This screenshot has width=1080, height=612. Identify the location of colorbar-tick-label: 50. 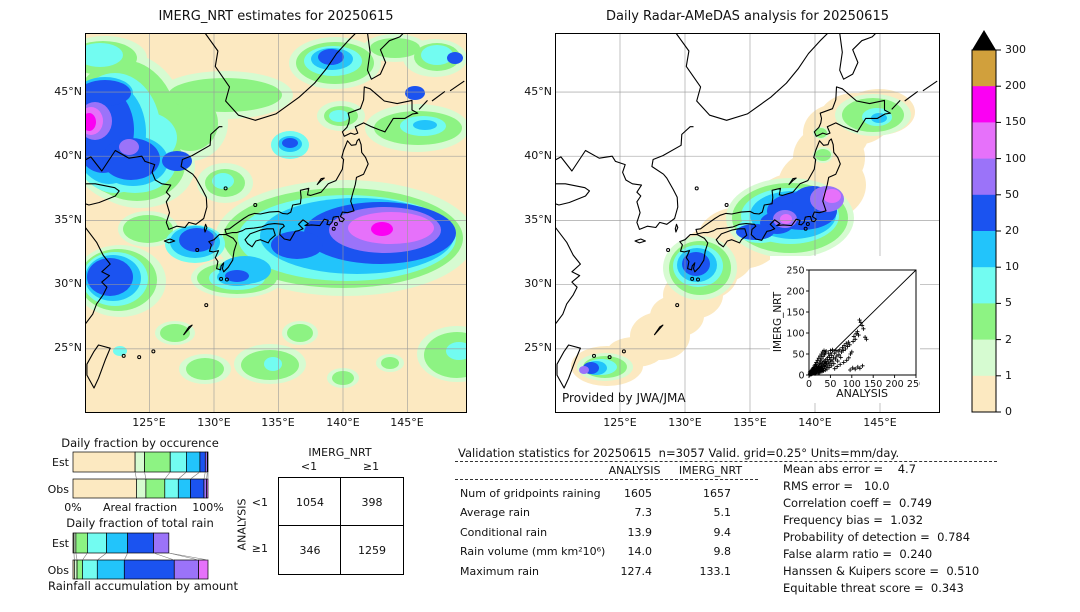
(1012, 194).